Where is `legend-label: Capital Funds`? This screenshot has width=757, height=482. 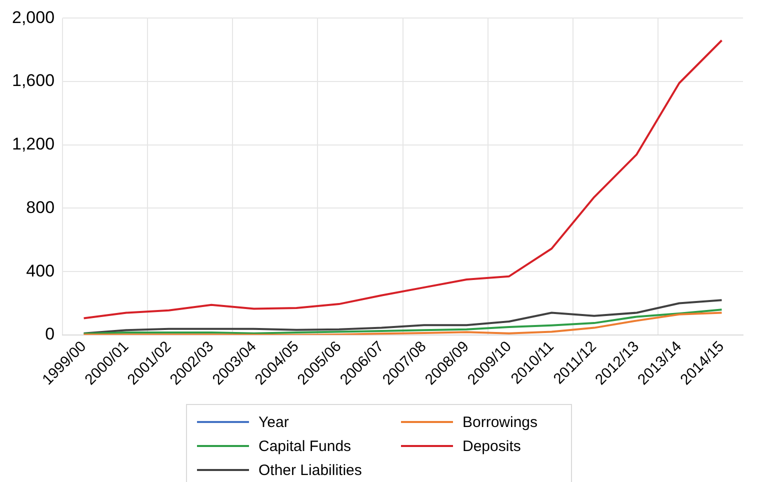
legend-label: Capital Funds is located at coordinates (305, 446).